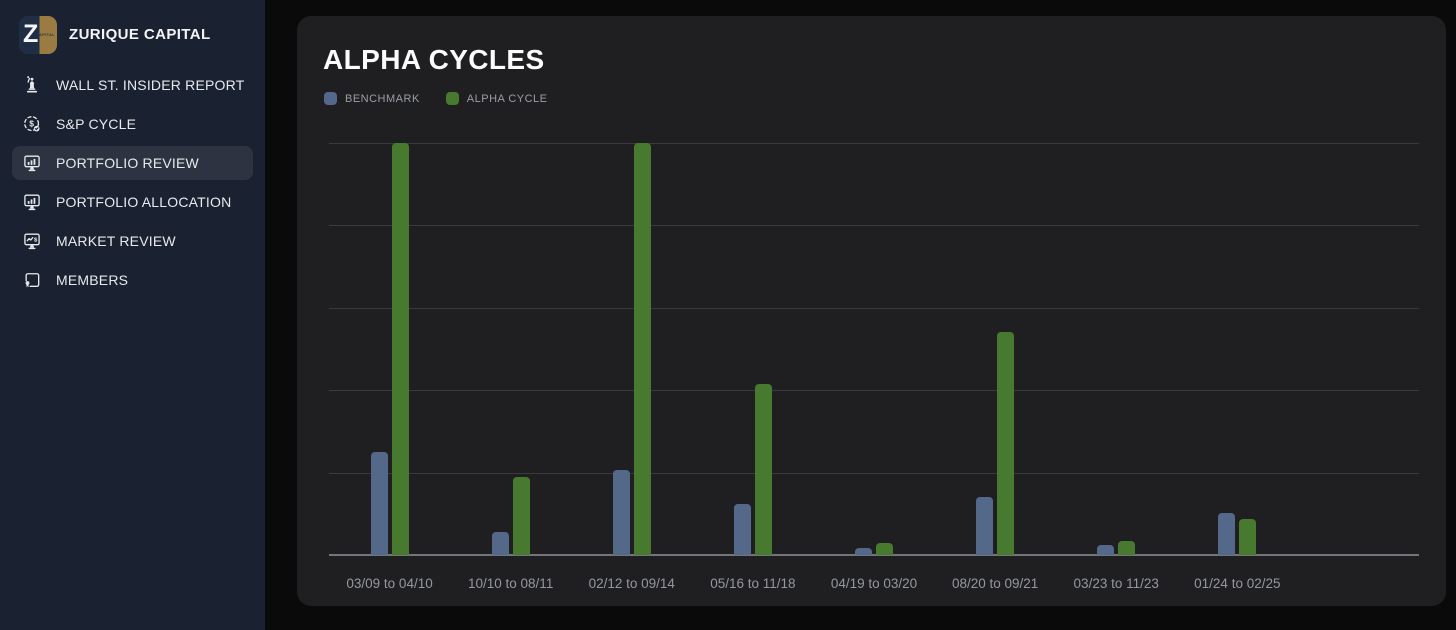 The image size is (1456, 630). Describe the element at coordinates (511, 583) in the screenshot. I see `x-axis-label: 10/10 to 08/11` at that location.